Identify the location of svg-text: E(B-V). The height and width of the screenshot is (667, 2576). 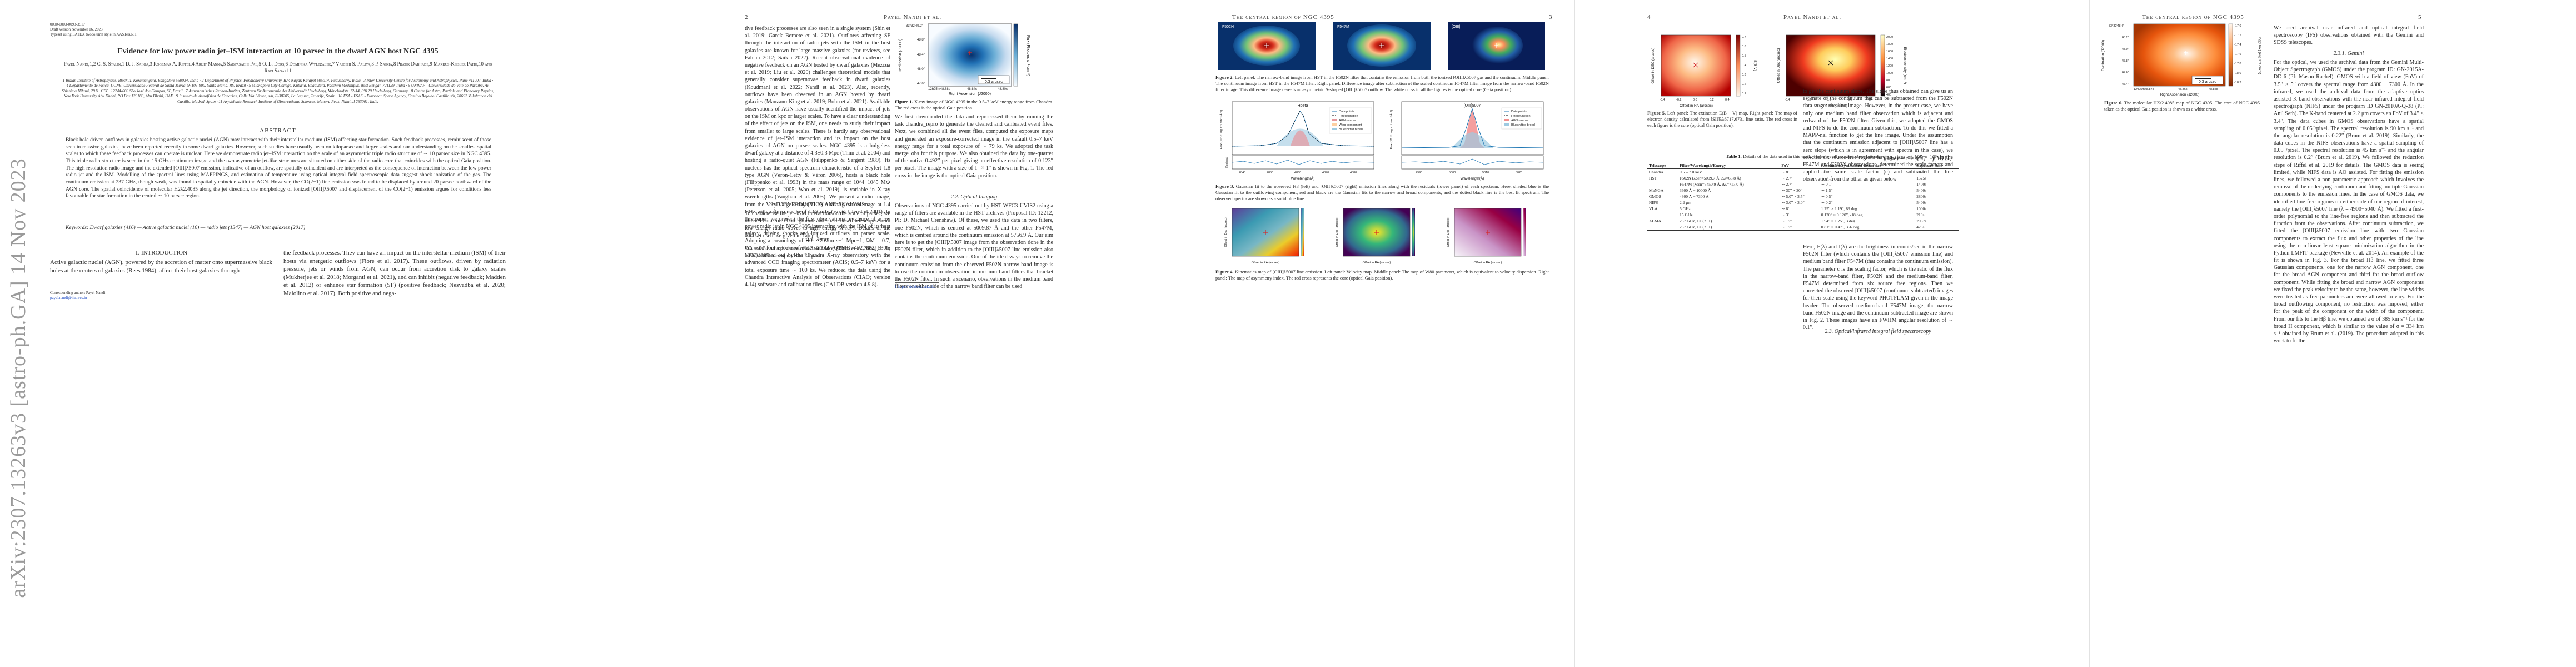
(1755, 65).